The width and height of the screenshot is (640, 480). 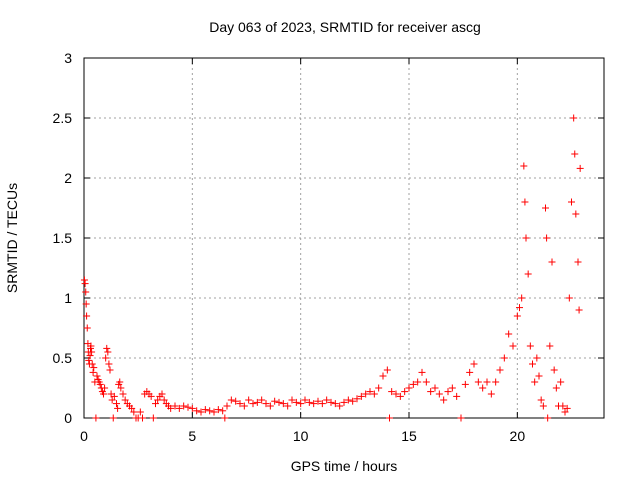 What do you see at coordinates (68, 298) in the screenshot?
I see `y-tick-label: 1` at bounding box center [68, 298].